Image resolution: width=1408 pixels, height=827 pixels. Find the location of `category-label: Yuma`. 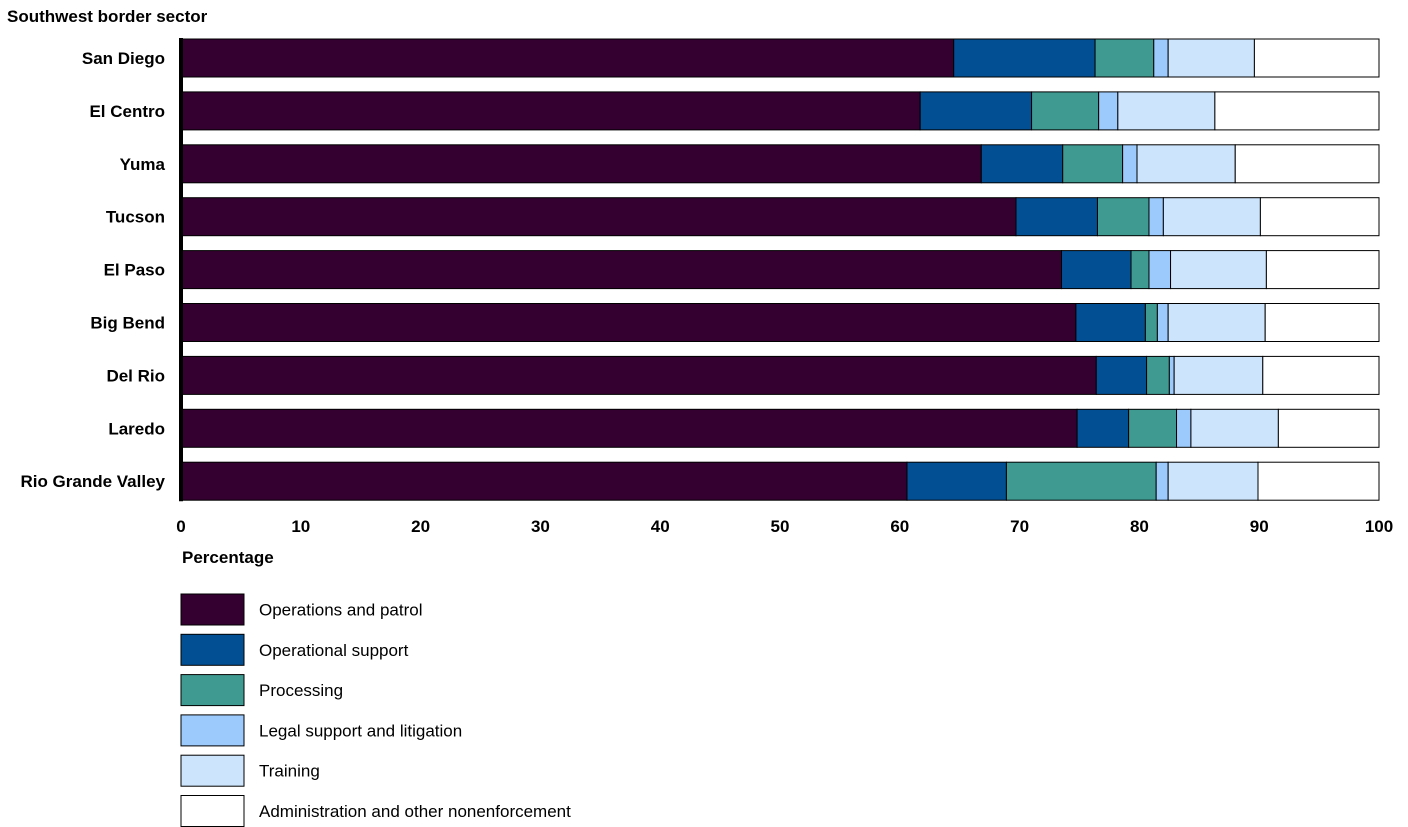

category-label: Yuma is located at coordinates (143, 164).